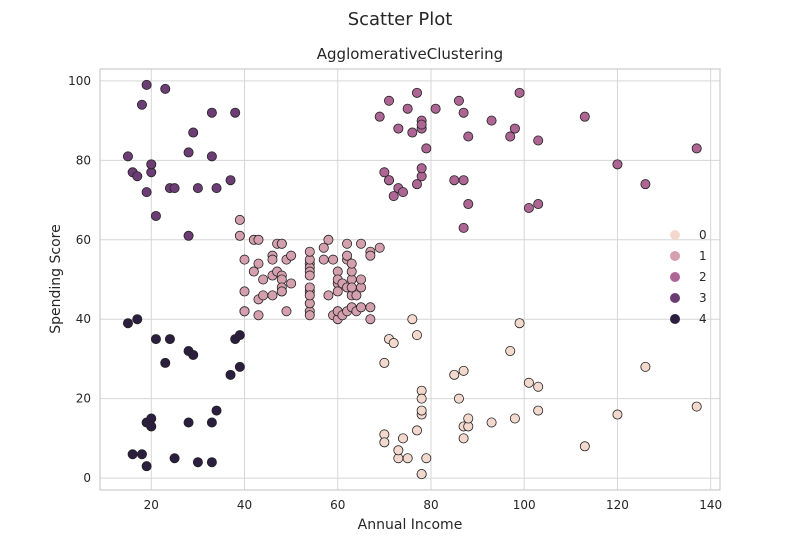 Image resolution: width=800 pixels, height=550 pixels. What do you see at coordinates (151, 505) in the screenshot?
I see `x-tick-label: 20` at bounding box center [151, 505].